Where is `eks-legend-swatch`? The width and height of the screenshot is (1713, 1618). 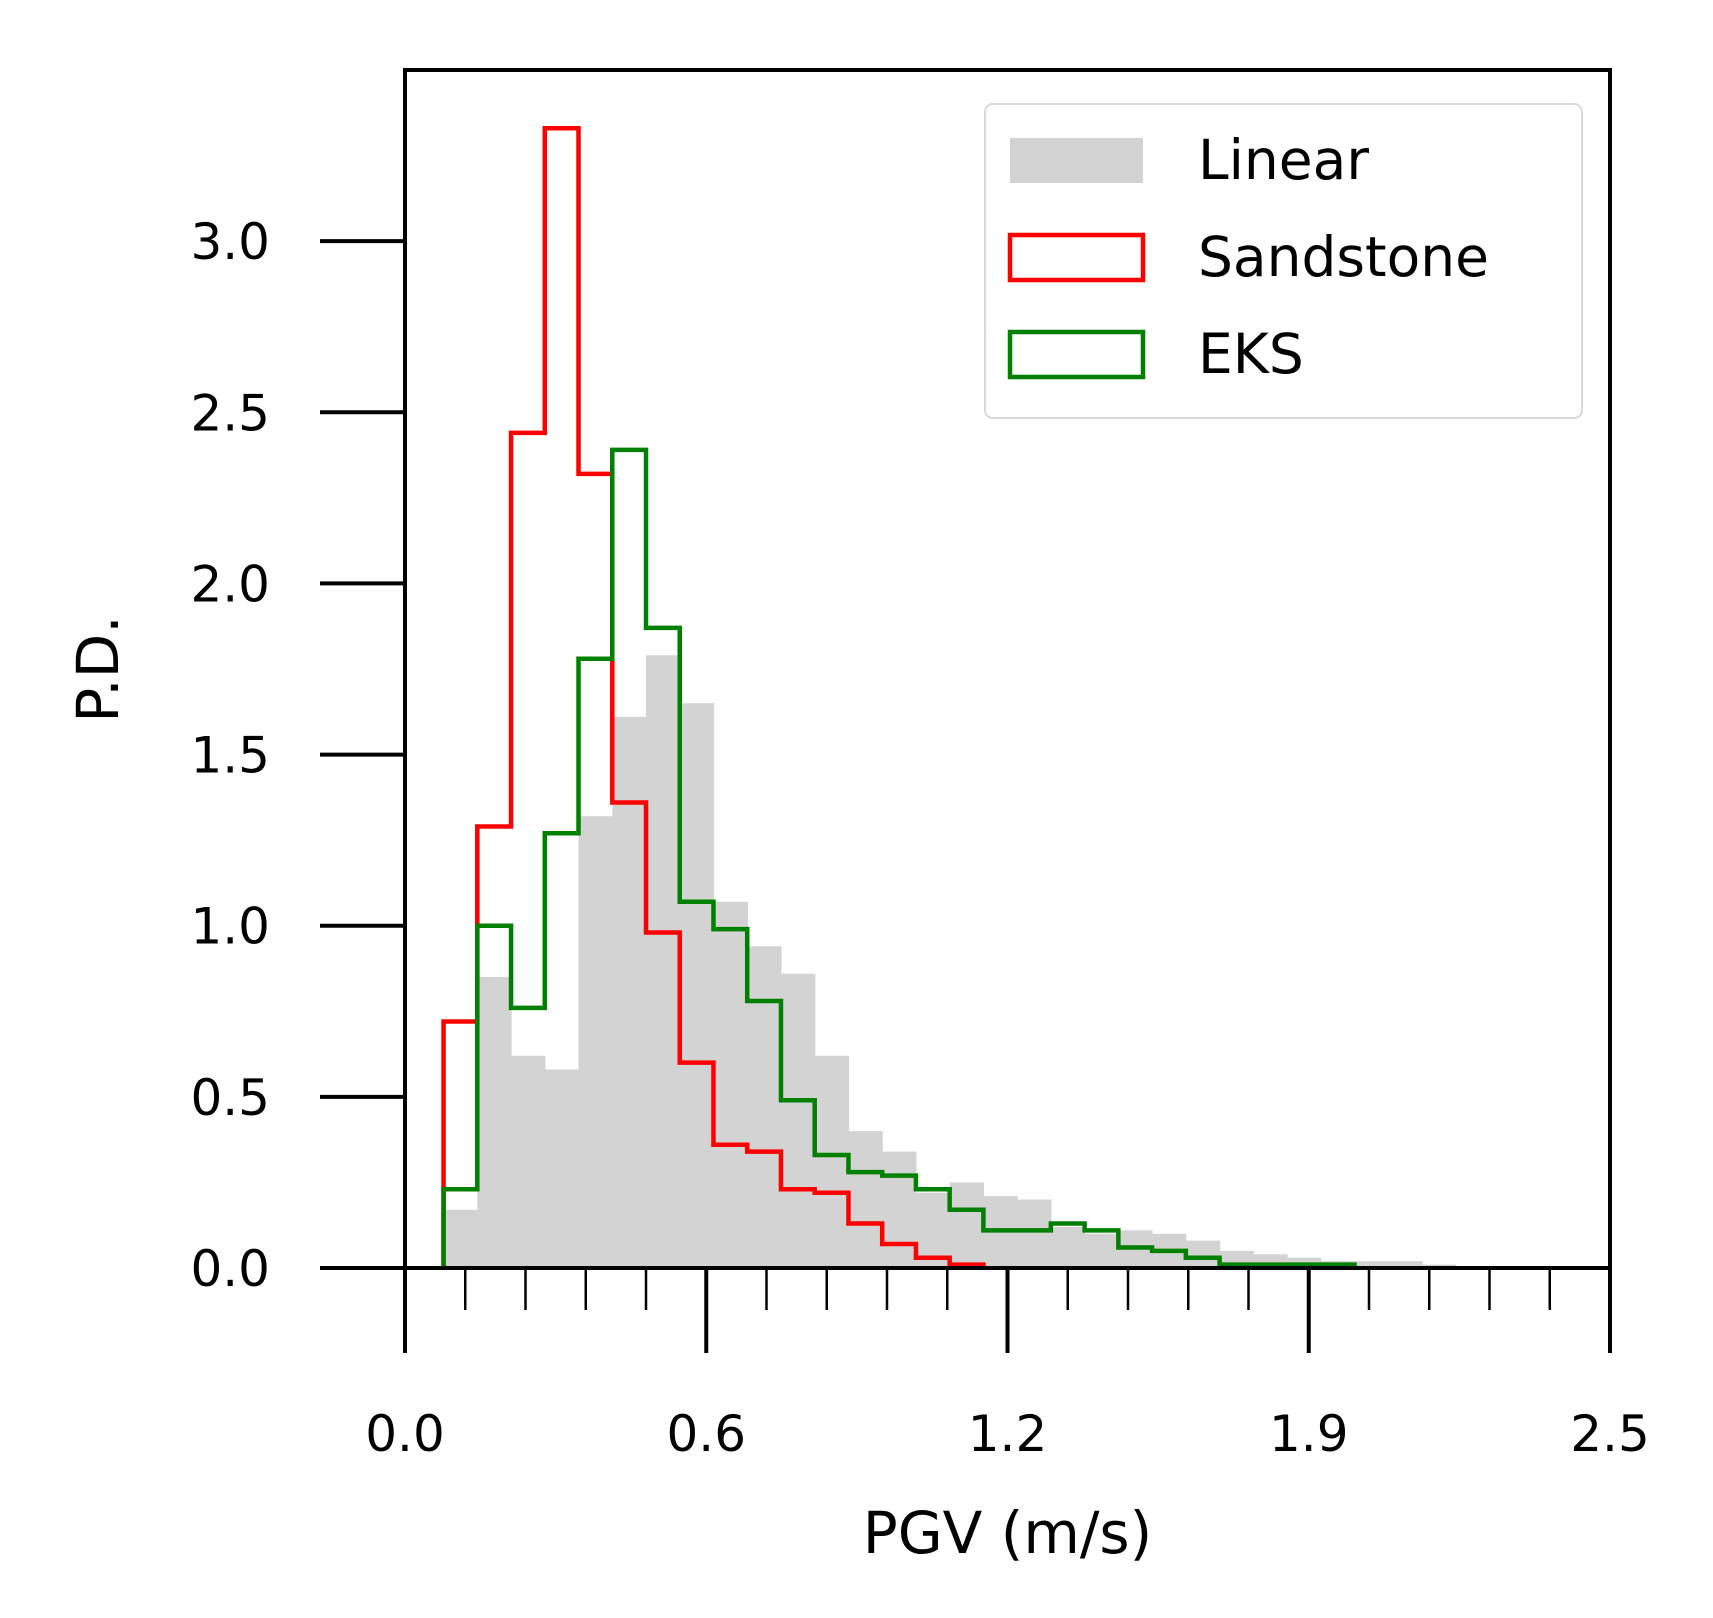
eks-legend-swatch is located at coordinates (1076, 354).